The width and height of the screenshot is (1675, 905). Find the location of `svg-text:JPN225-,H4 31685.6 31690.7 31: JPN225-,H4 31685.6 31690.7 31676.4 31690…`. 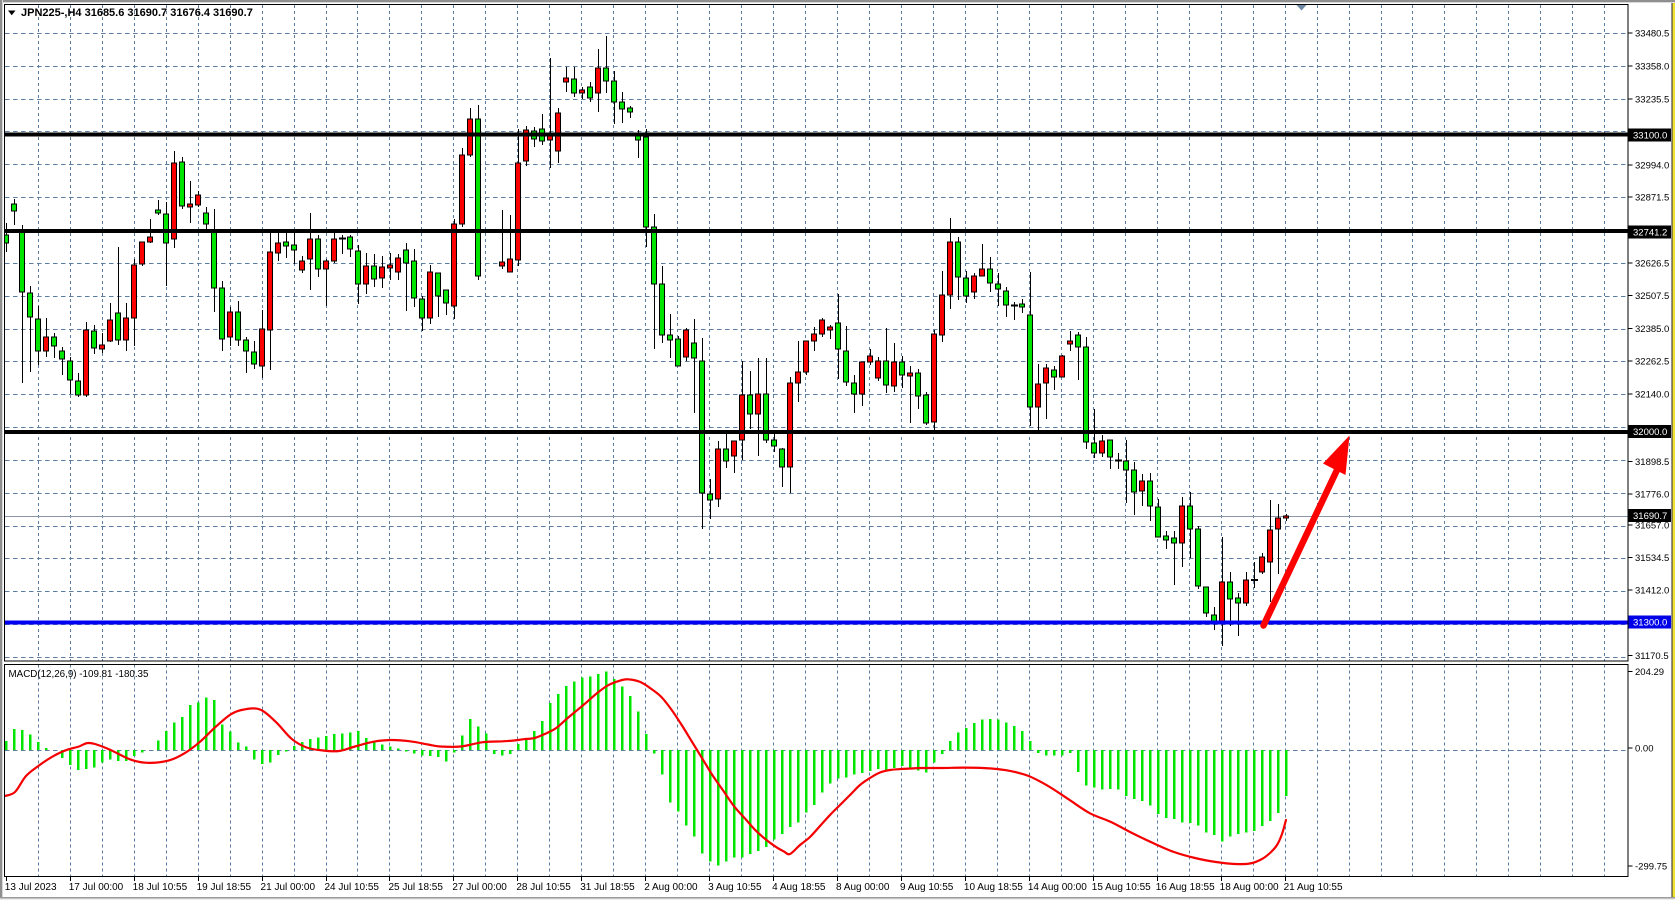

svg-text:JPN225-,H4 31685.6 31690.7 31: JPN225-,H4 31685.6 31690.7 31676.4 31690… is located at coordinates (137, 13).